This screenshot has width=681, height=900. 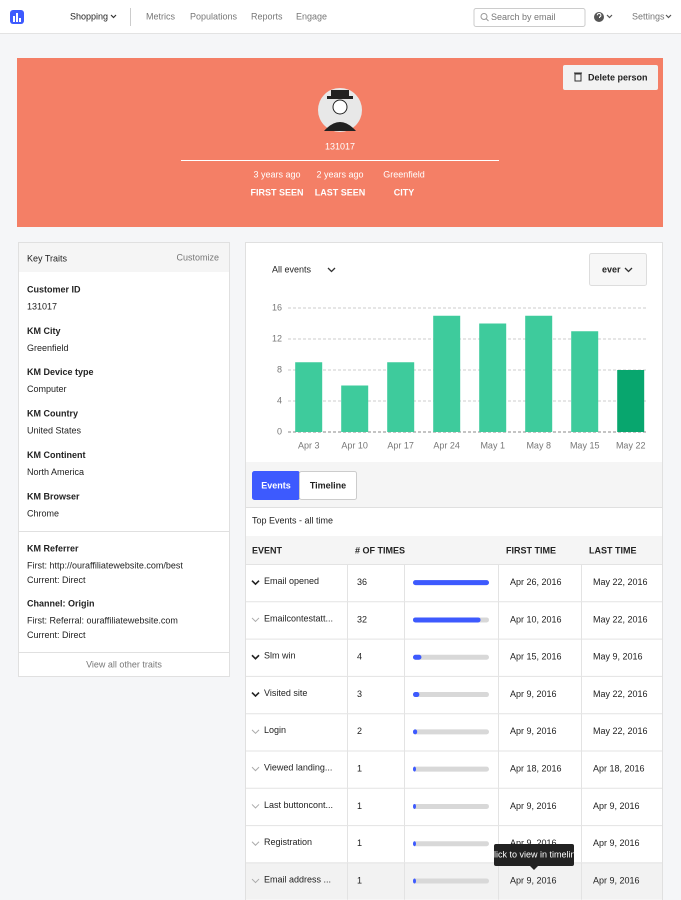 What do you see at coordinates (291, 581) in the screenshot?
I see `event-name: Email opened` at bounding box center [291, 581].